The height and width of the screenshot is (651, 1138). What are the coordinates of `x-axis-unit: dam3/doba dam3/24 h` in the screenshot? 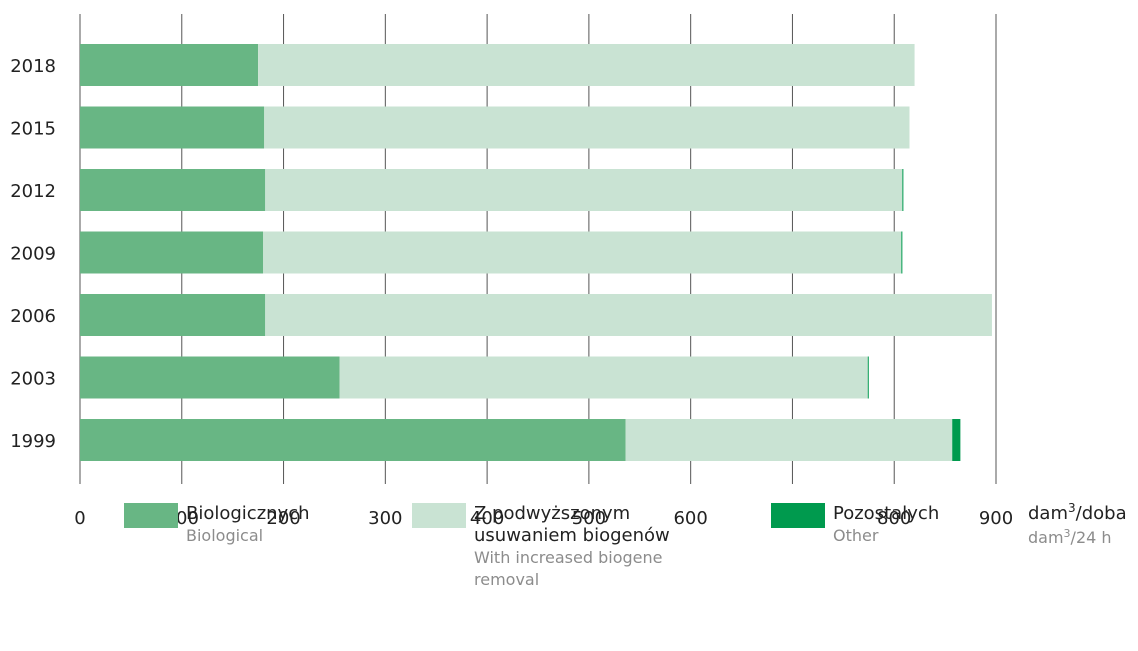 It's located at (1077, 524).